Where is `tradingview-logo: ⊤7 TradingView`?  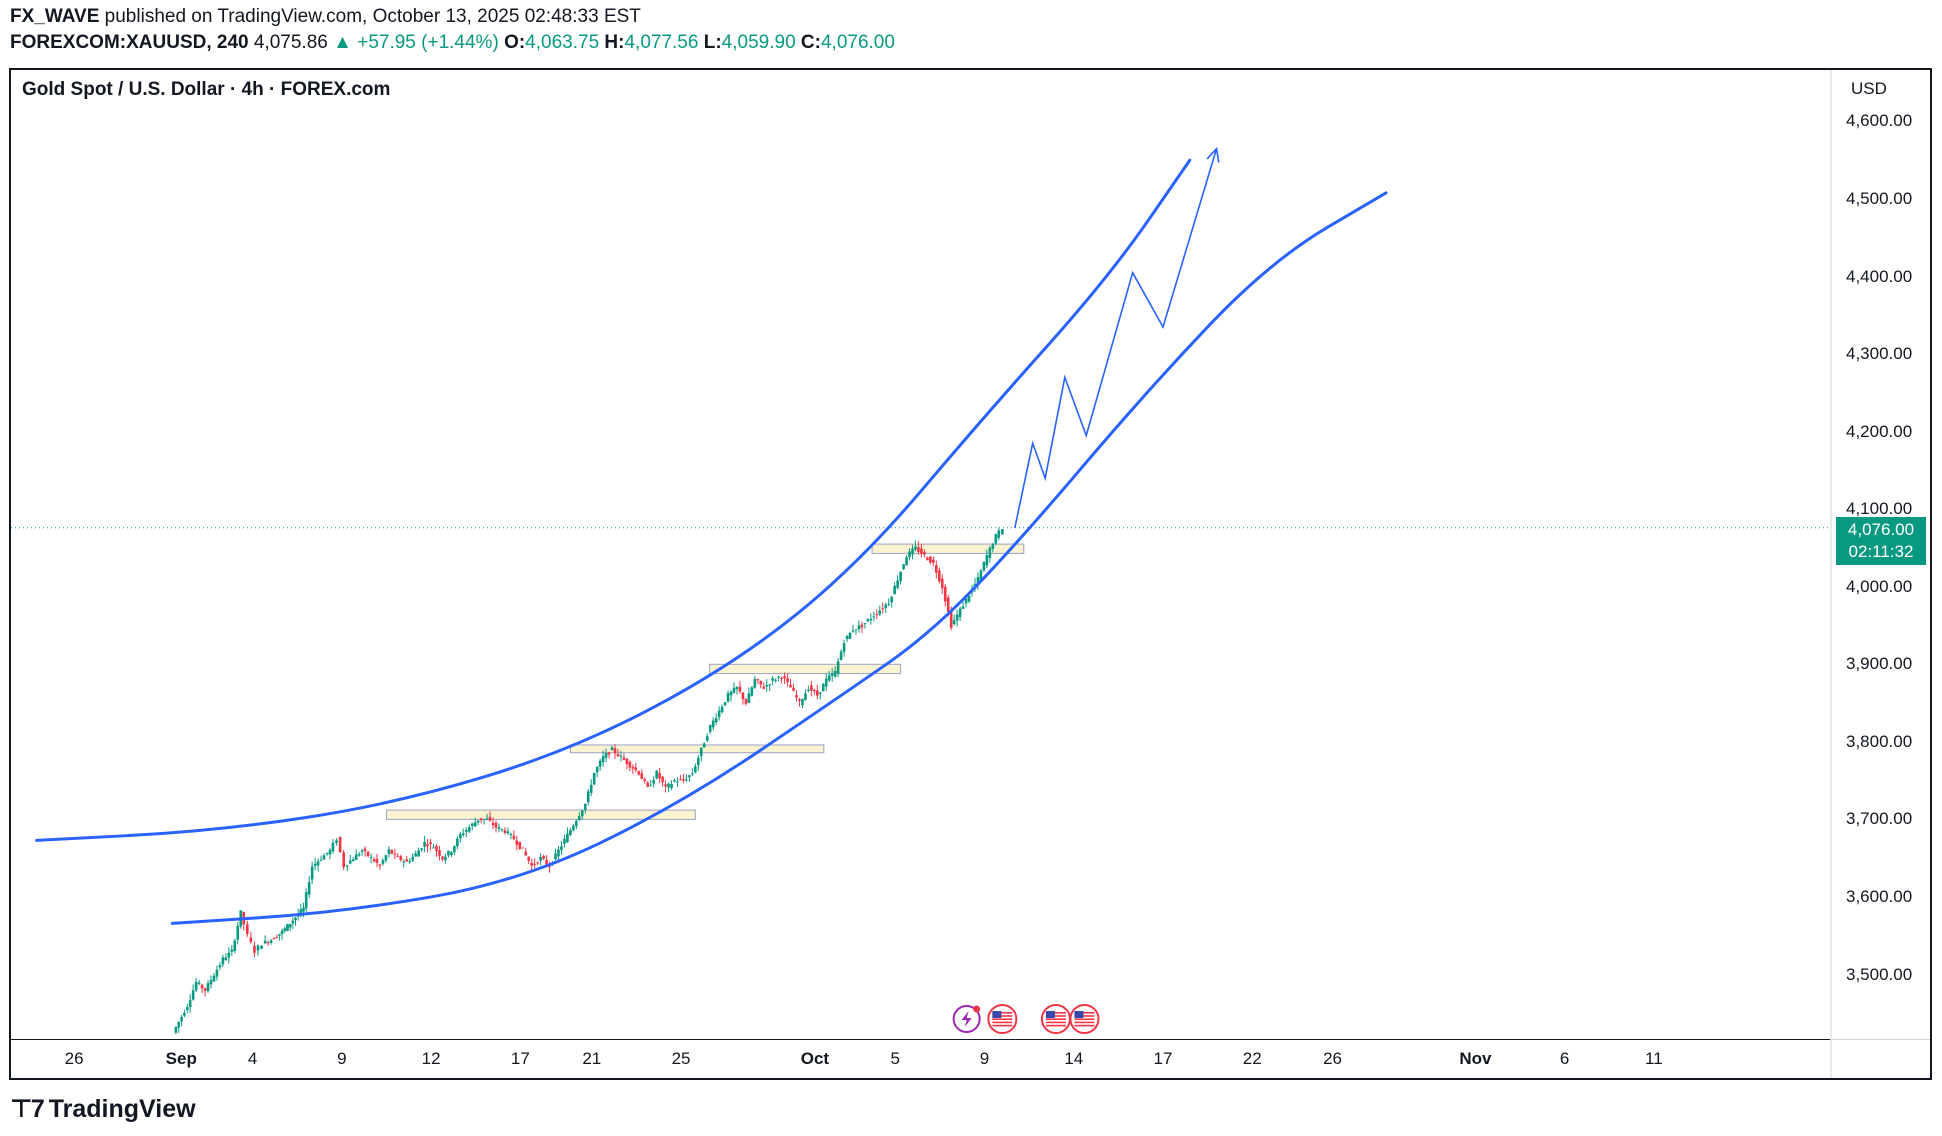 tradingview-logo: ⊤7 TradingView is located at coordinates (103, 1109).